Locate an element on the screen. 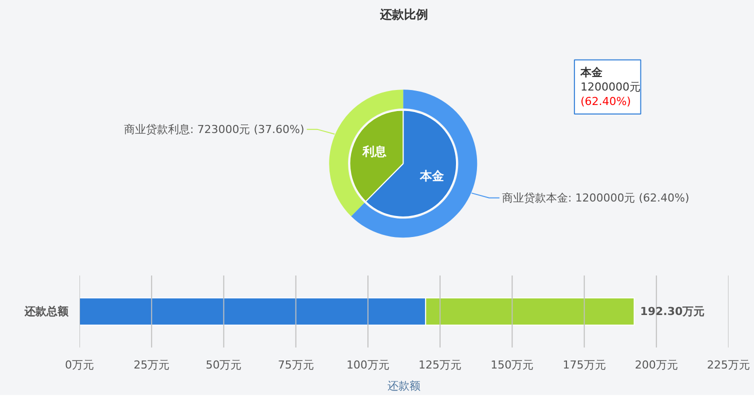  x-tick-label: 200万元 is located at coordinates (656, 365).